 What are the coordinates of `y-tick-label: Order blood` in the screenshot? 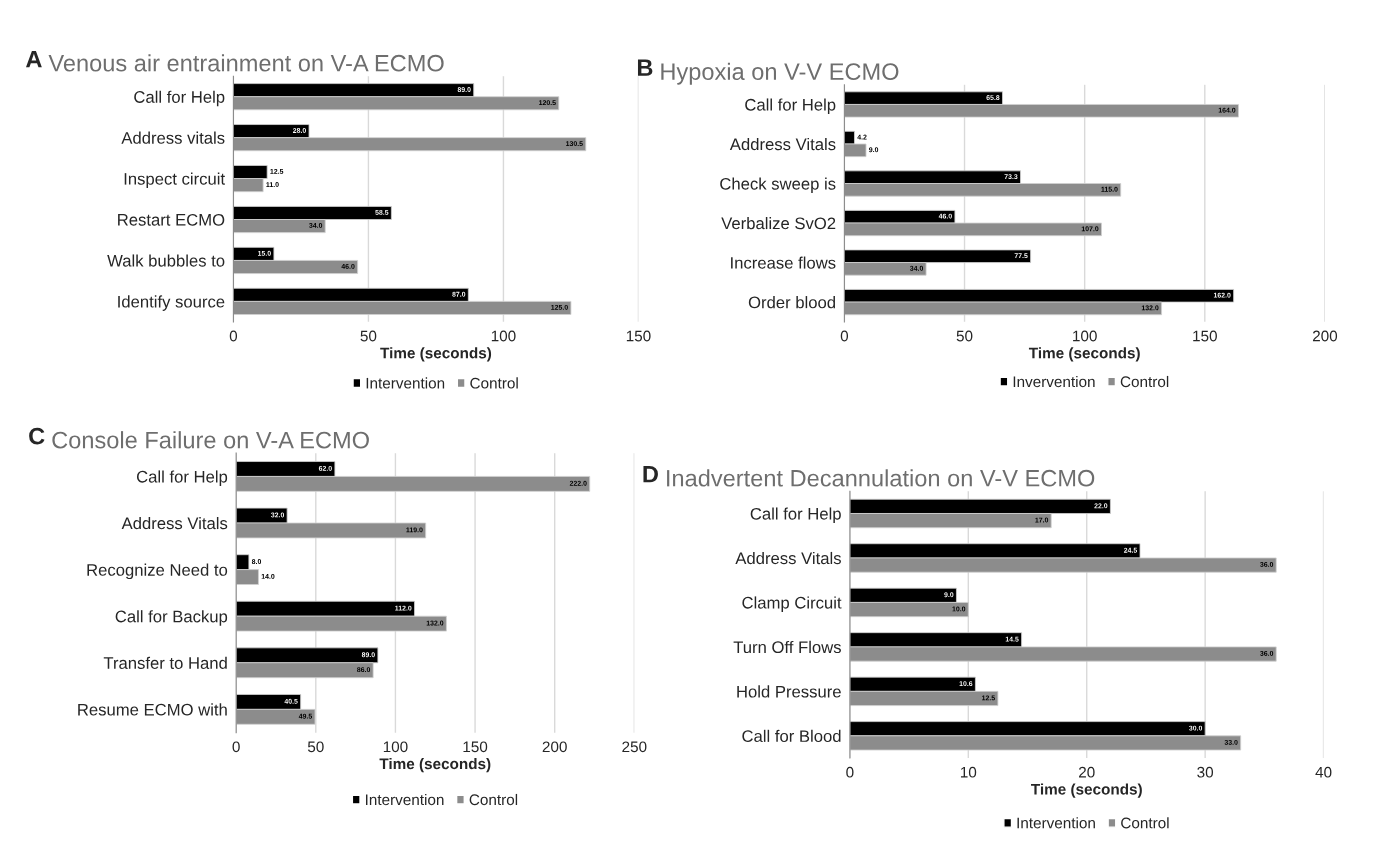 It's located at (791, 302).